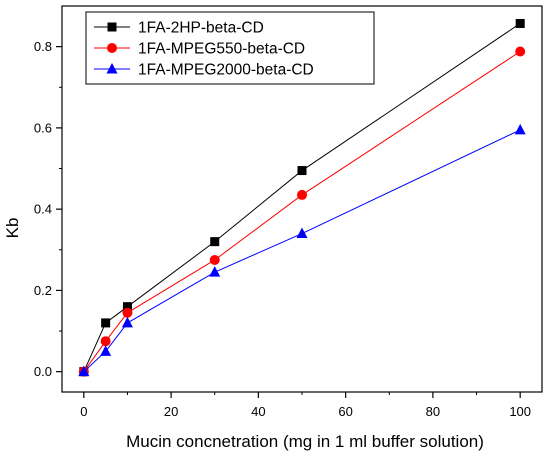 Image resolution: width=550 pixels, height=461 pixels. I want to click on y-tick-label: 0.4, so click(43, 209).